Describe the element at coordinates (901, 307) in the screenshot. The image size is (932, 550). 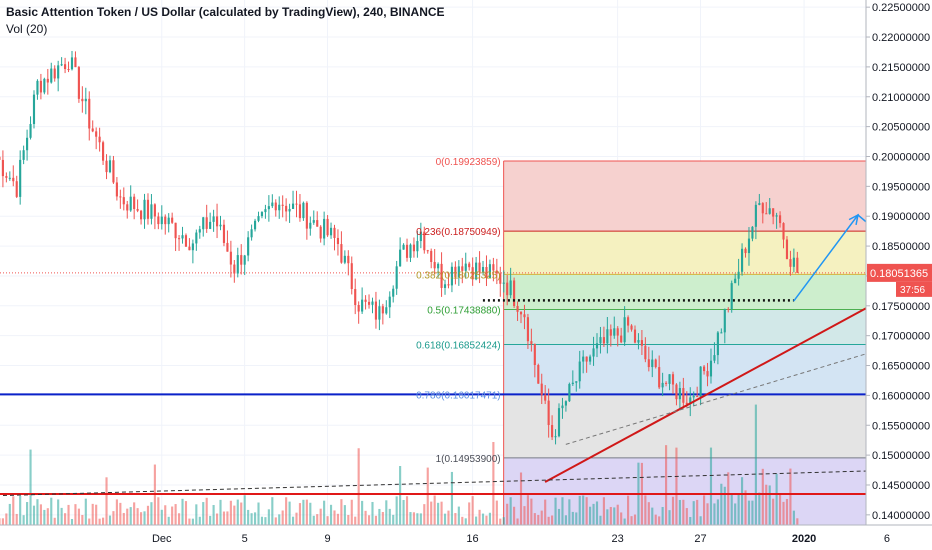
I see `y-tick-label: 0.17500000` at that location.